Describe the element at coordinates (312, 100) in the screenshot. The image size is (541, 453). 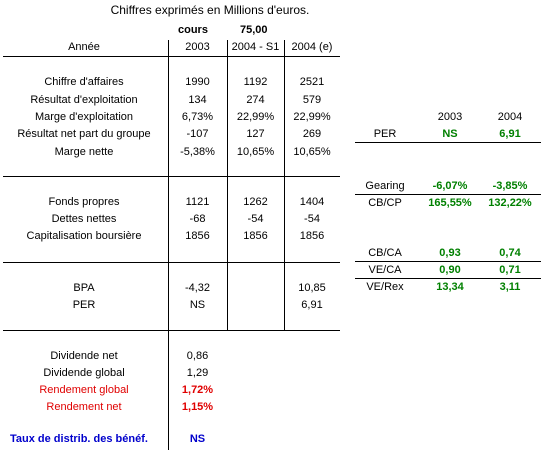
I see `cell-2004e: 579` at that location.